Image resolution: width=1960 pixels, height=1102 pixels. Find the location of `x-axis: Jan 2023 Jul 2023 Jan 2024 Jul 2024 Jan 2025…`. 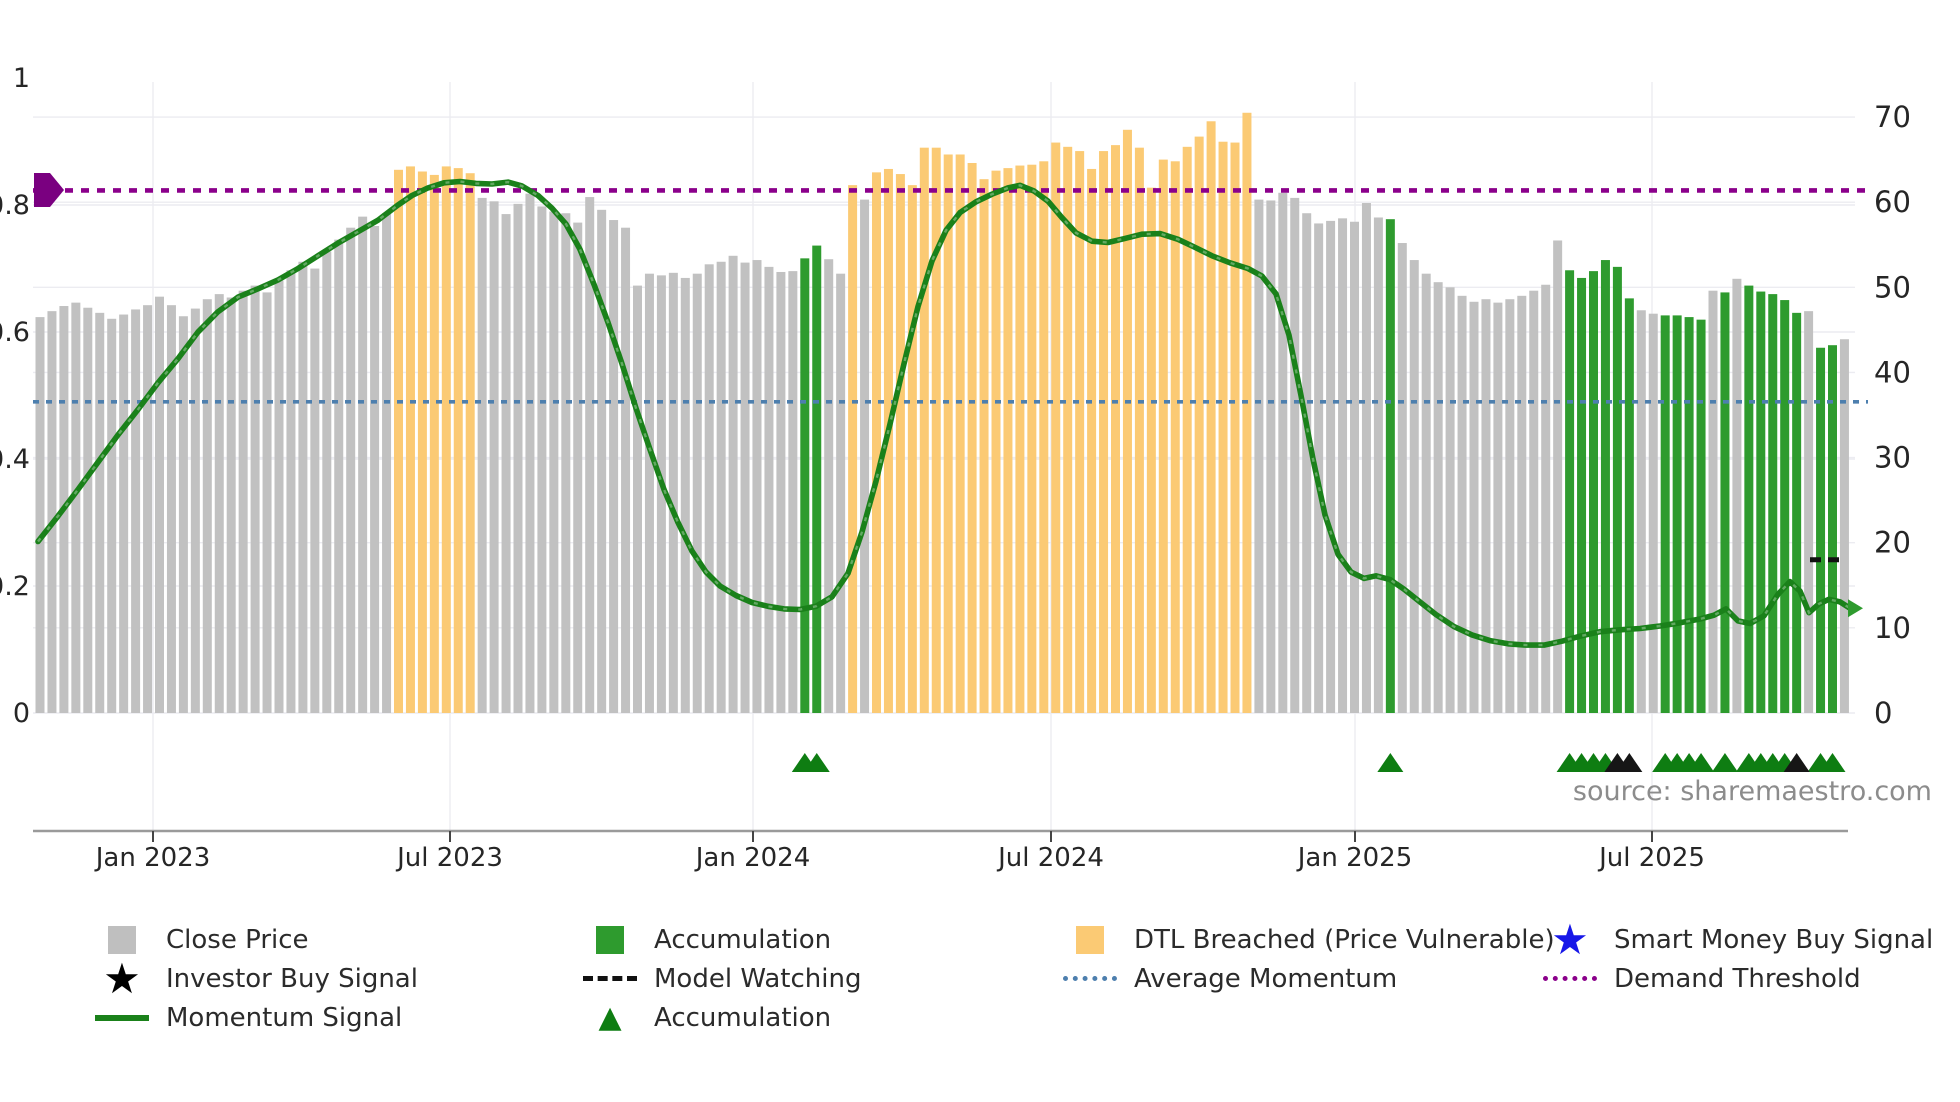

x-axis: Jan 2023 Jul 2023 Jan 2024 Jul 2024 Jan 2025… is located at coordinates (940, 851).